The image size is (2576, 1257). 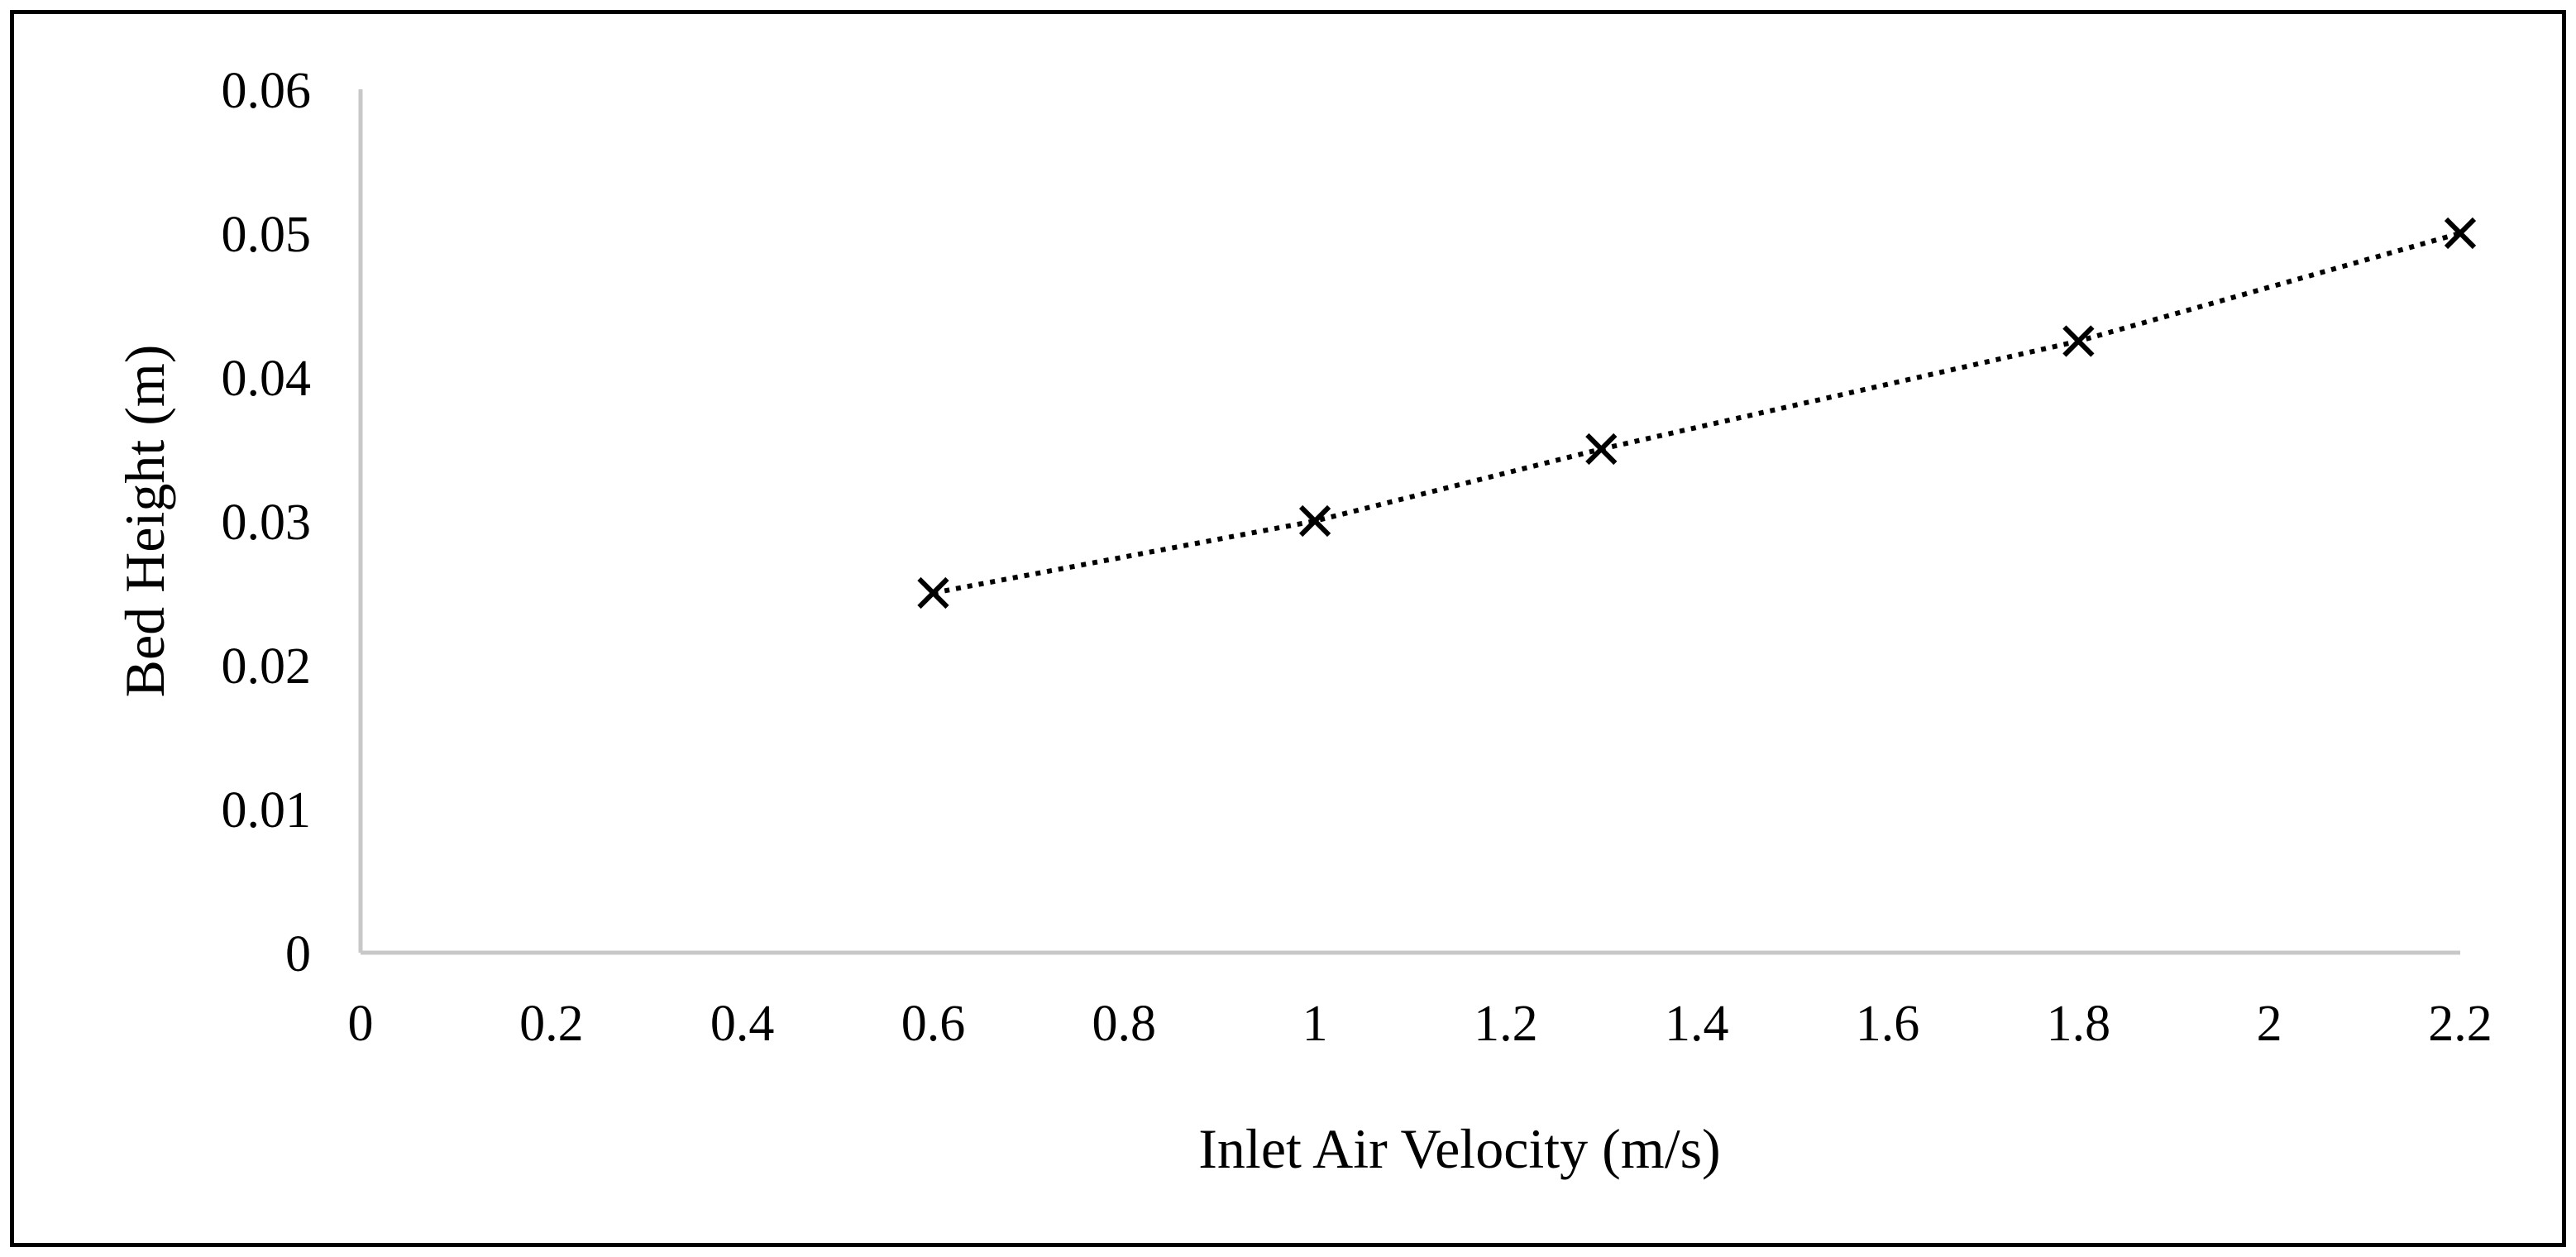 What do you see at coordinates (1124, 1024) in the screenshot?
I see `x-tick-label: 0.8` at bounding box center [1124, 1024].